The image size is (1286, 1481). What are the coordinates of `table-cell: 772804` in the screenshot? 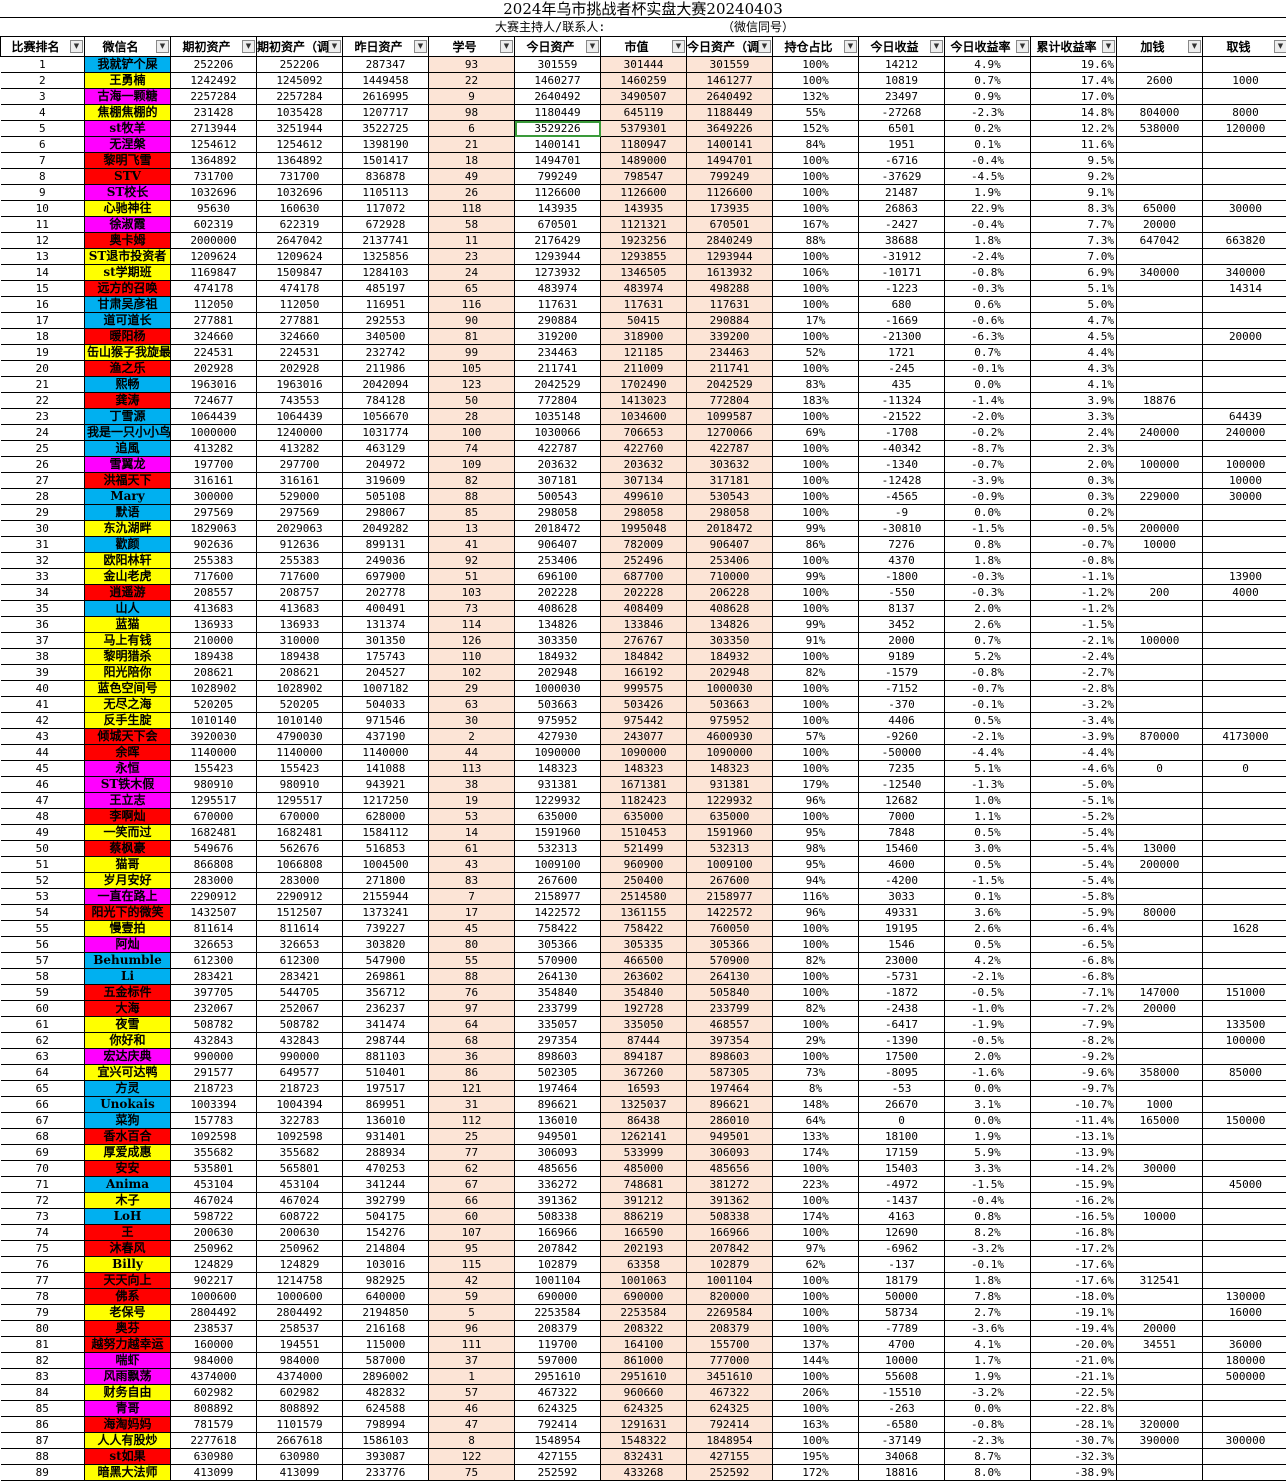 It's located at (730, 401).